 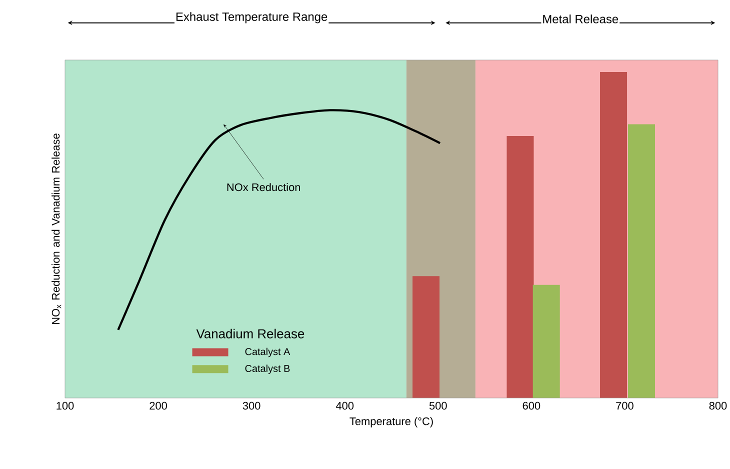 I want to click on legend-label: Catalyst B, so click(x=267, y=369).